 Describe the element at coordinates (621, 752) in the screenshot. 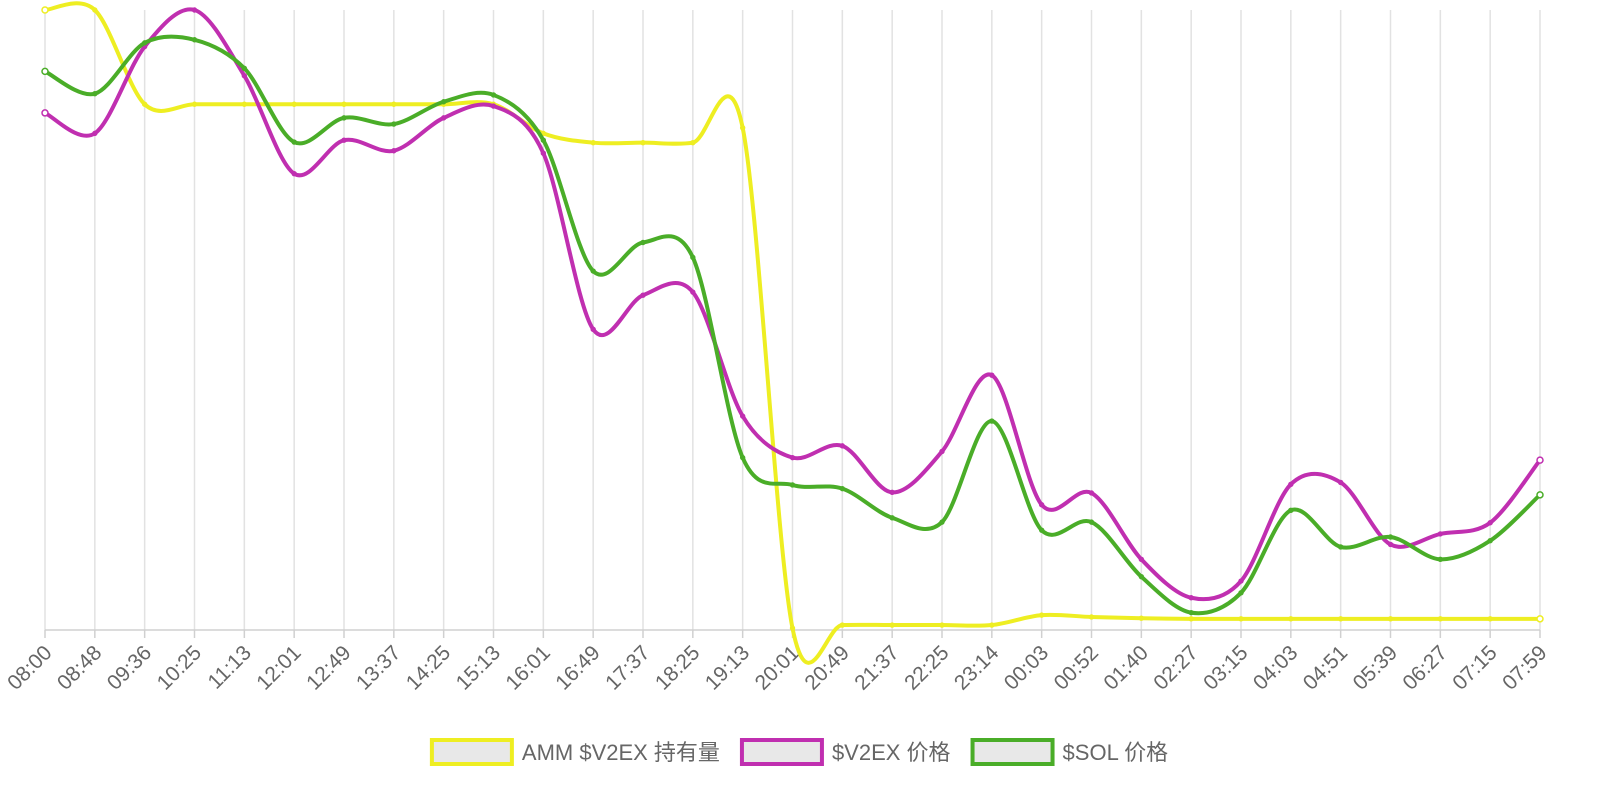

I see `legend-label-0: AMM $V2EX 持有量` at that location.